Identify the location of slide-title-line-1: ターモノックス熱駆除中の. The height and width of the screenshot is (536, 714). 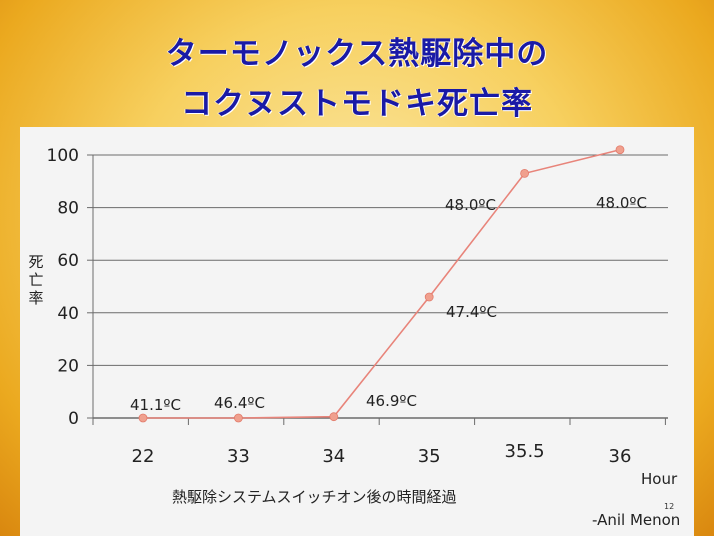
(357, 54).